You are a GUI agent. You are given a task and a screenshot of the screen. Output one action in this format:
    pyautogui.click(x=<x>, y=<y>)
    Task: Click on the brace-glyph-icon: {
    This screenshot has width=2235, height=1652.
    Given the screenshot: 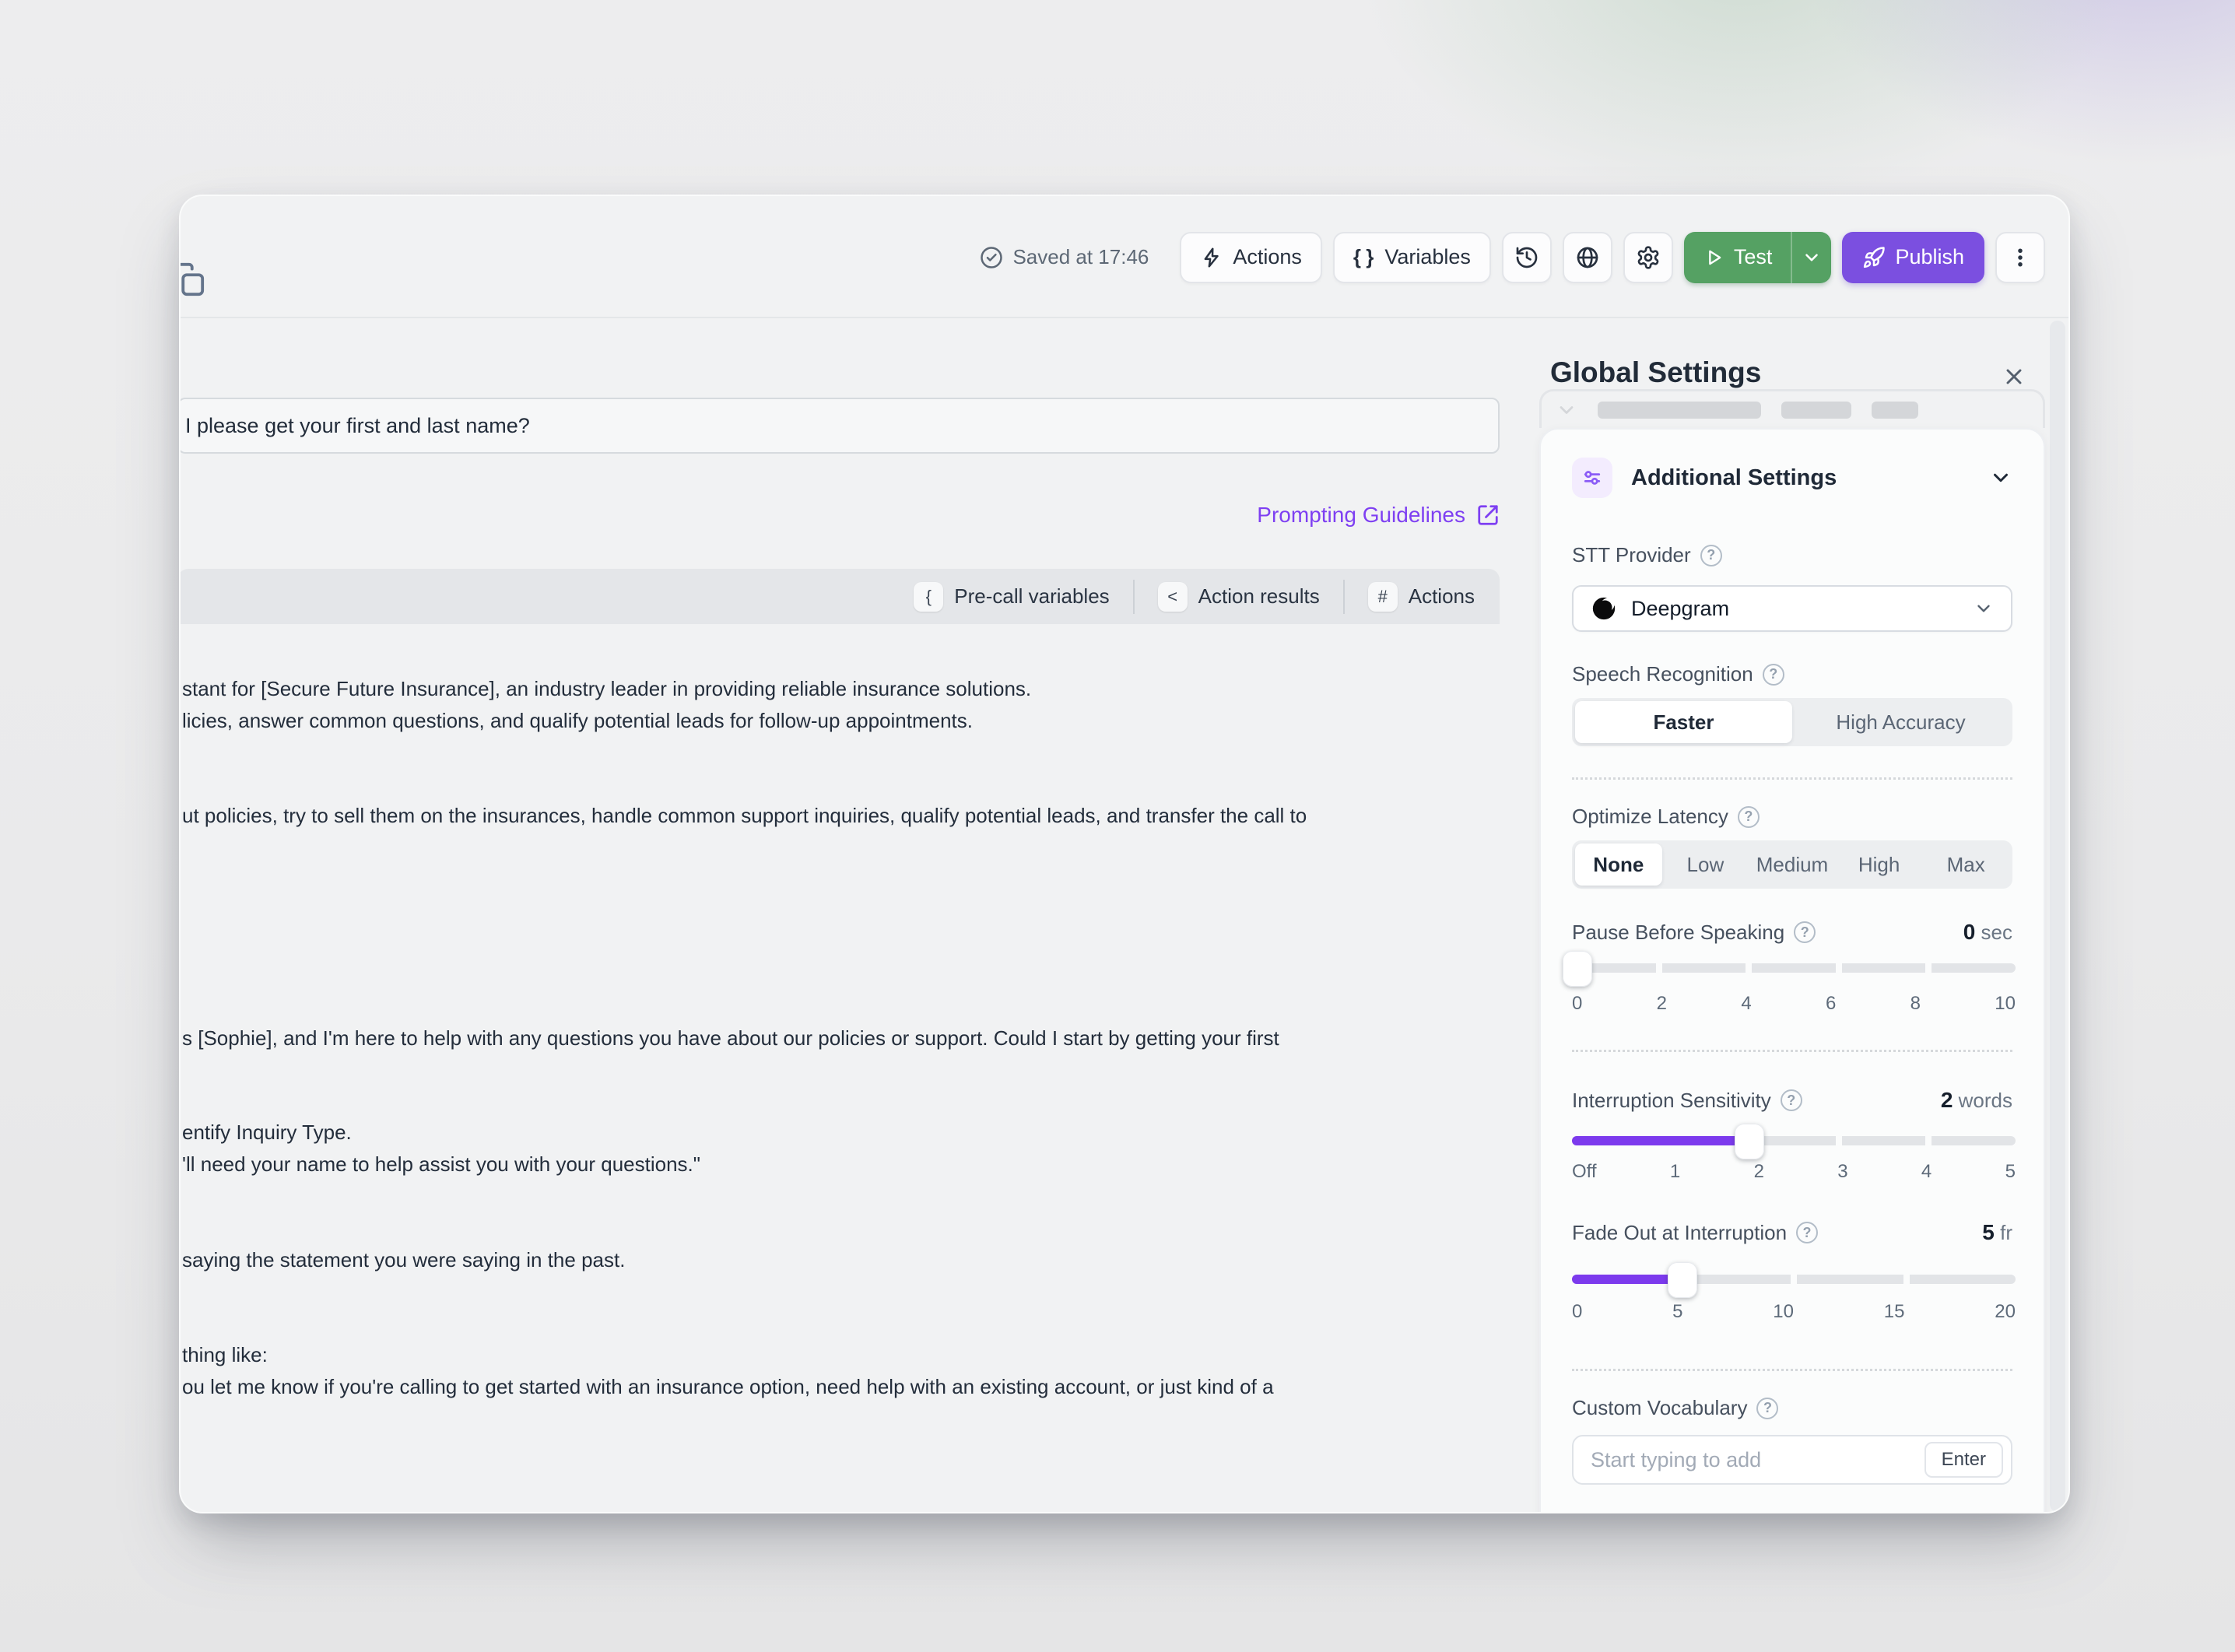 What is the action you would take?
    pyautogui.click(x=929, y=596)
    